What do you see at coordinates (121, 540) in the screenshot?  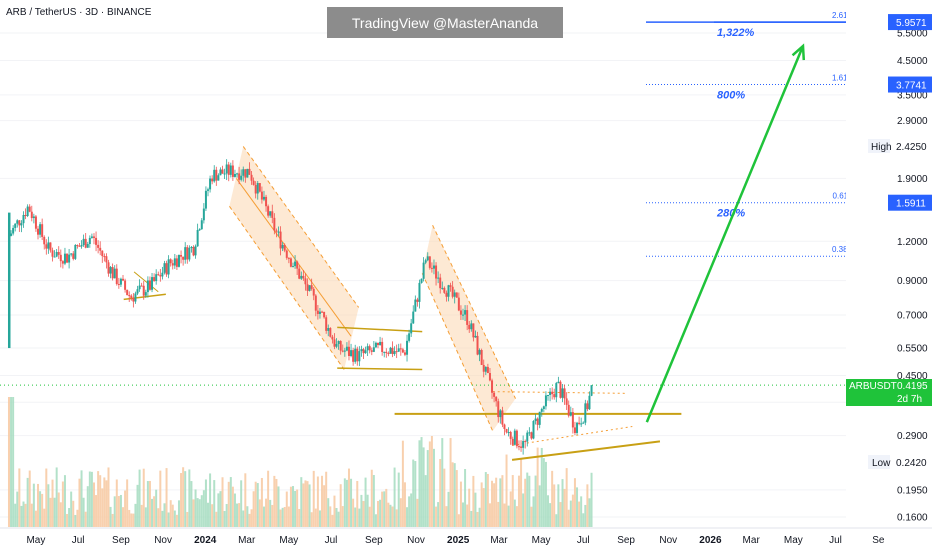 I see `time-tick-label: Sep` at bounding box center [121, 540].